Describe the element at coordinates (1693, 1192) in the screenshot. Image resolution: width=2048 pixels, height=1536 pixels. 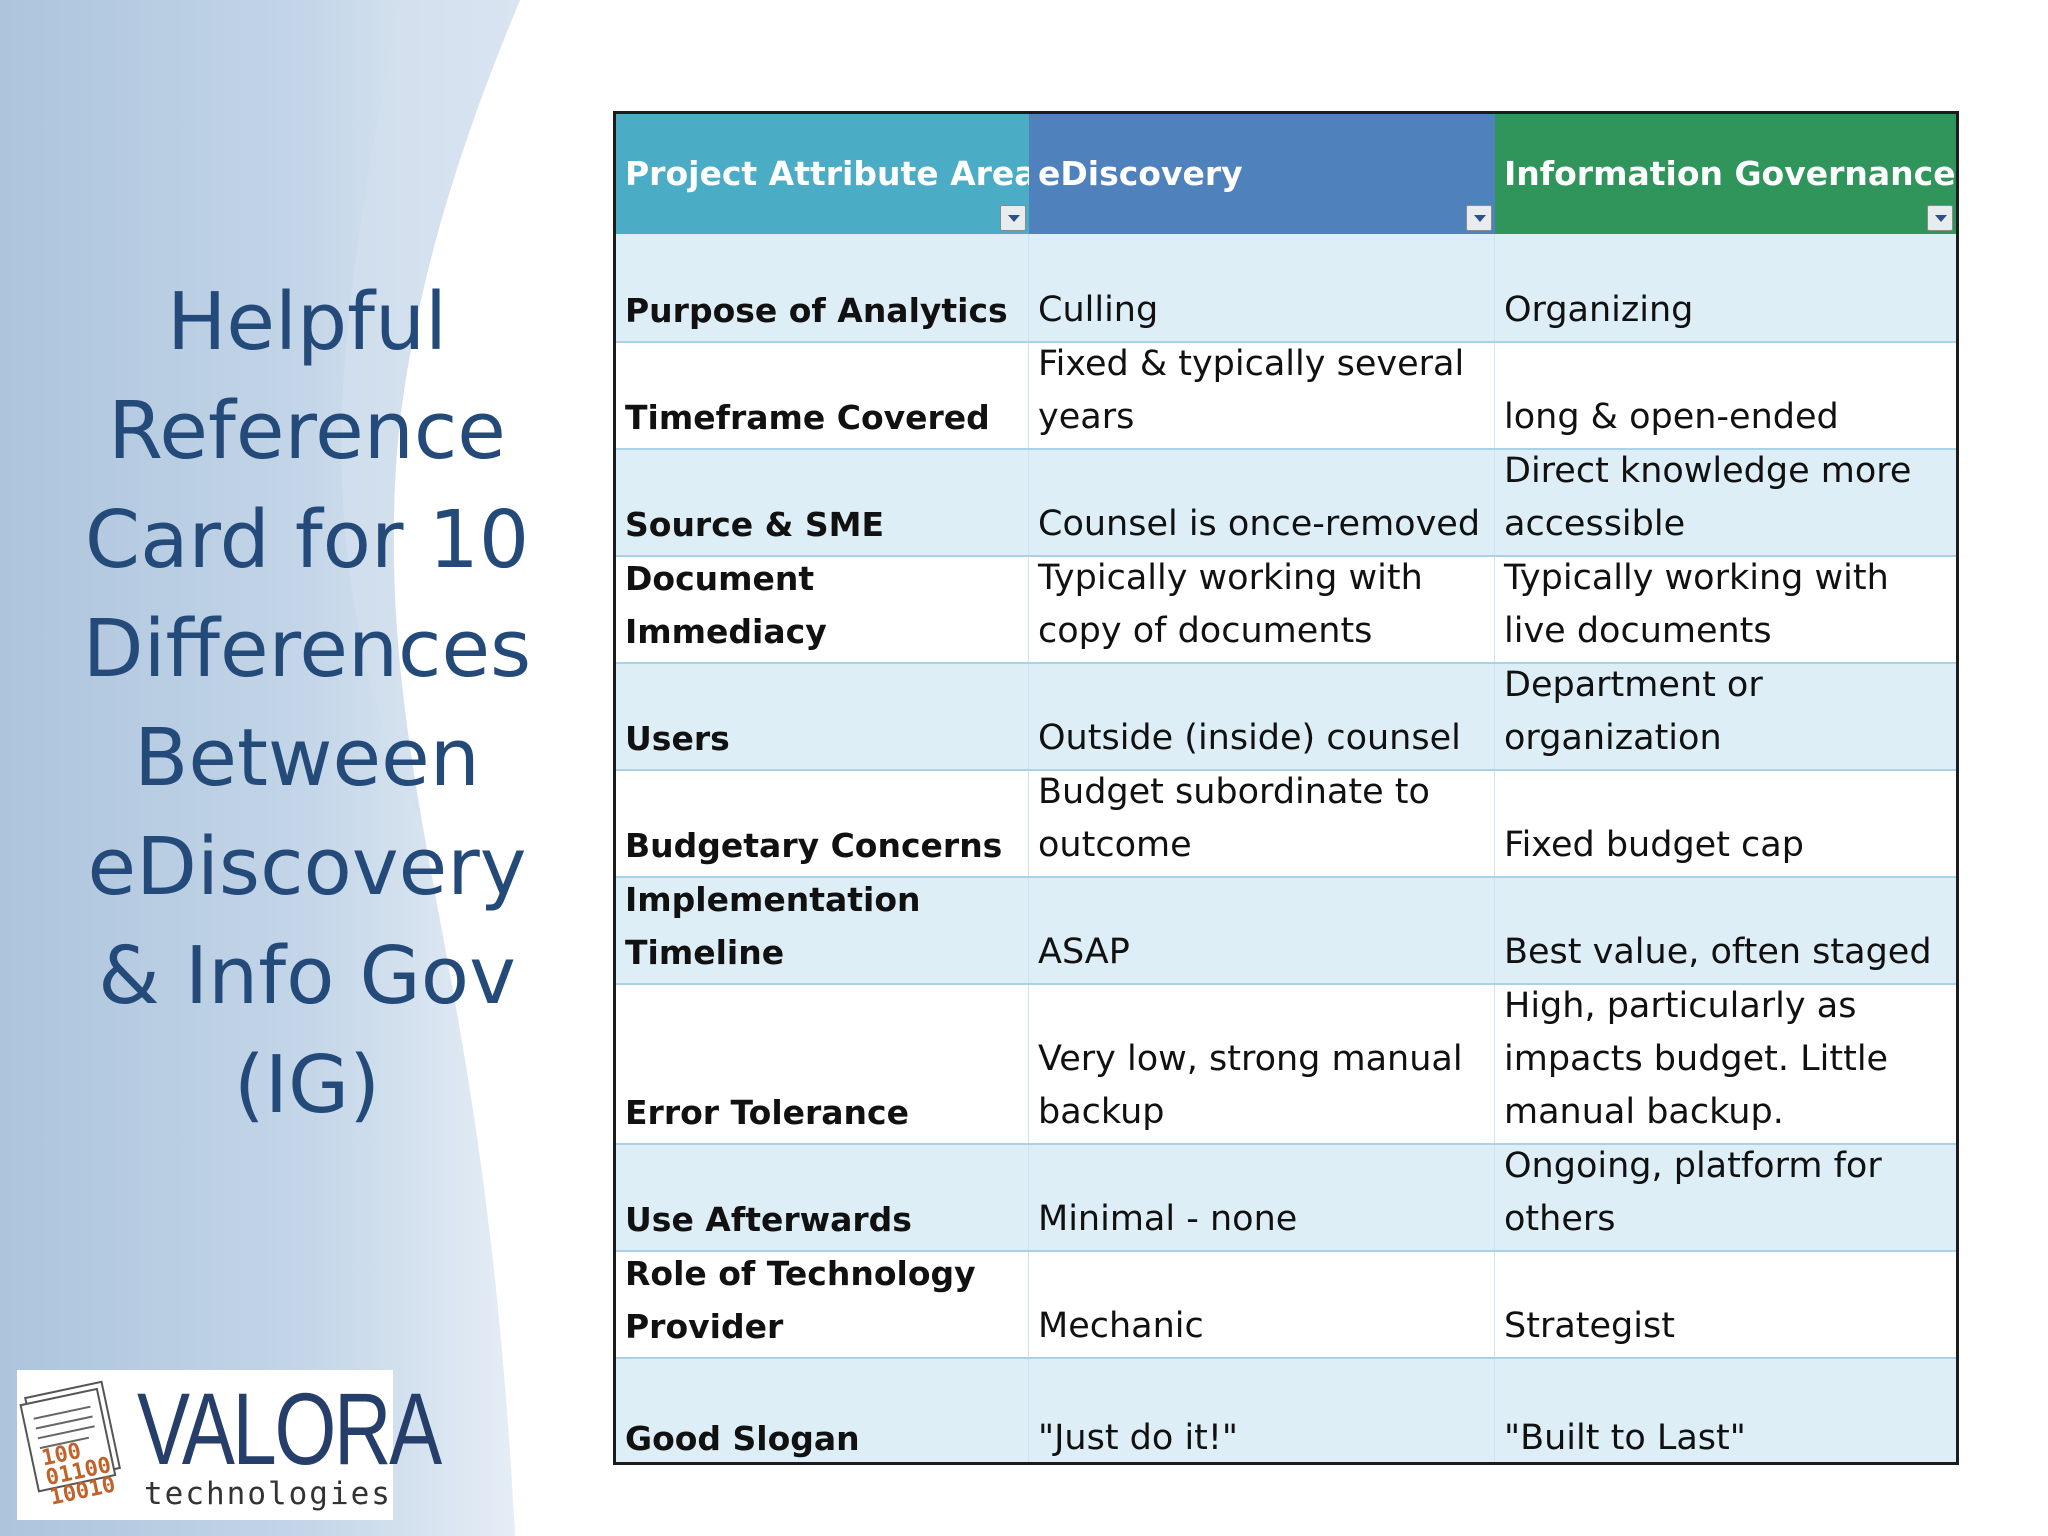
I see `ig-value: Ongoing, platform for others` at that location.